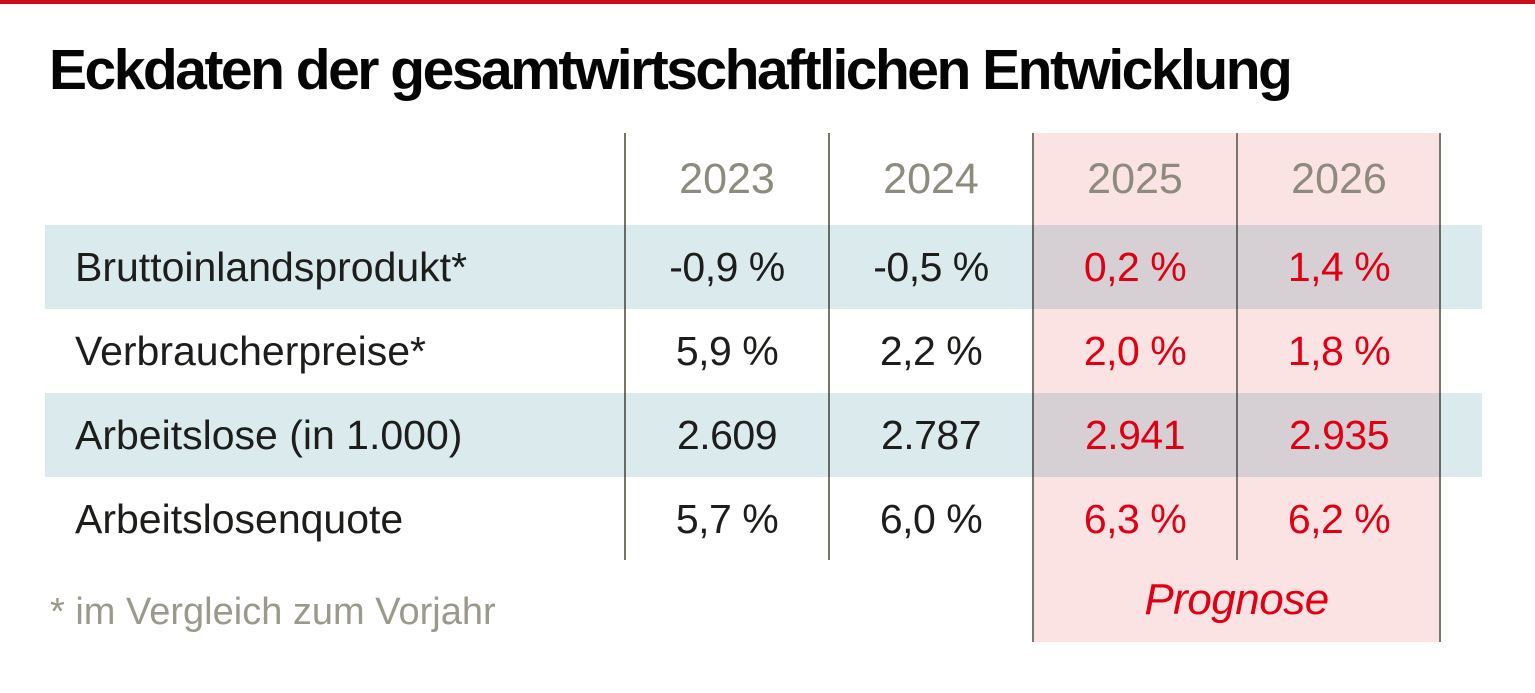  I want to click on column-header-2025: 2025, so click(1135, 178).